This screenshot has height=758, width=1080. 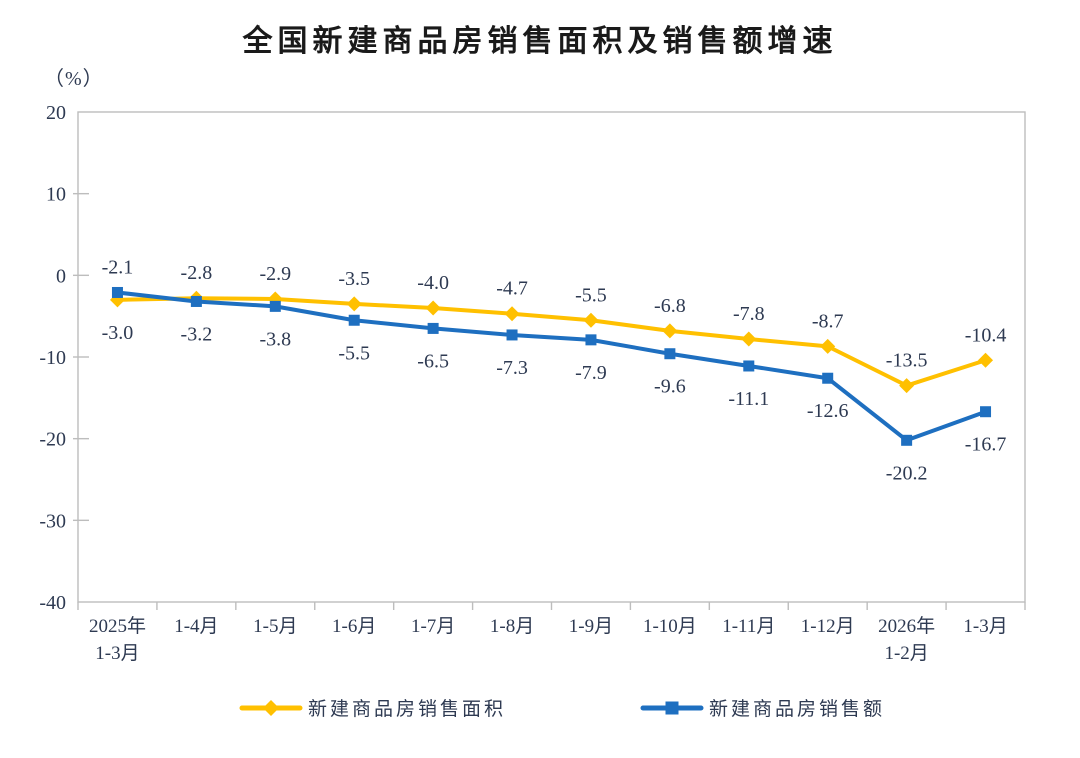 What do you see at coordinates (118, 267) in the screenshot?
I see `data-label: -2.1` at bounding box center [118, 267].